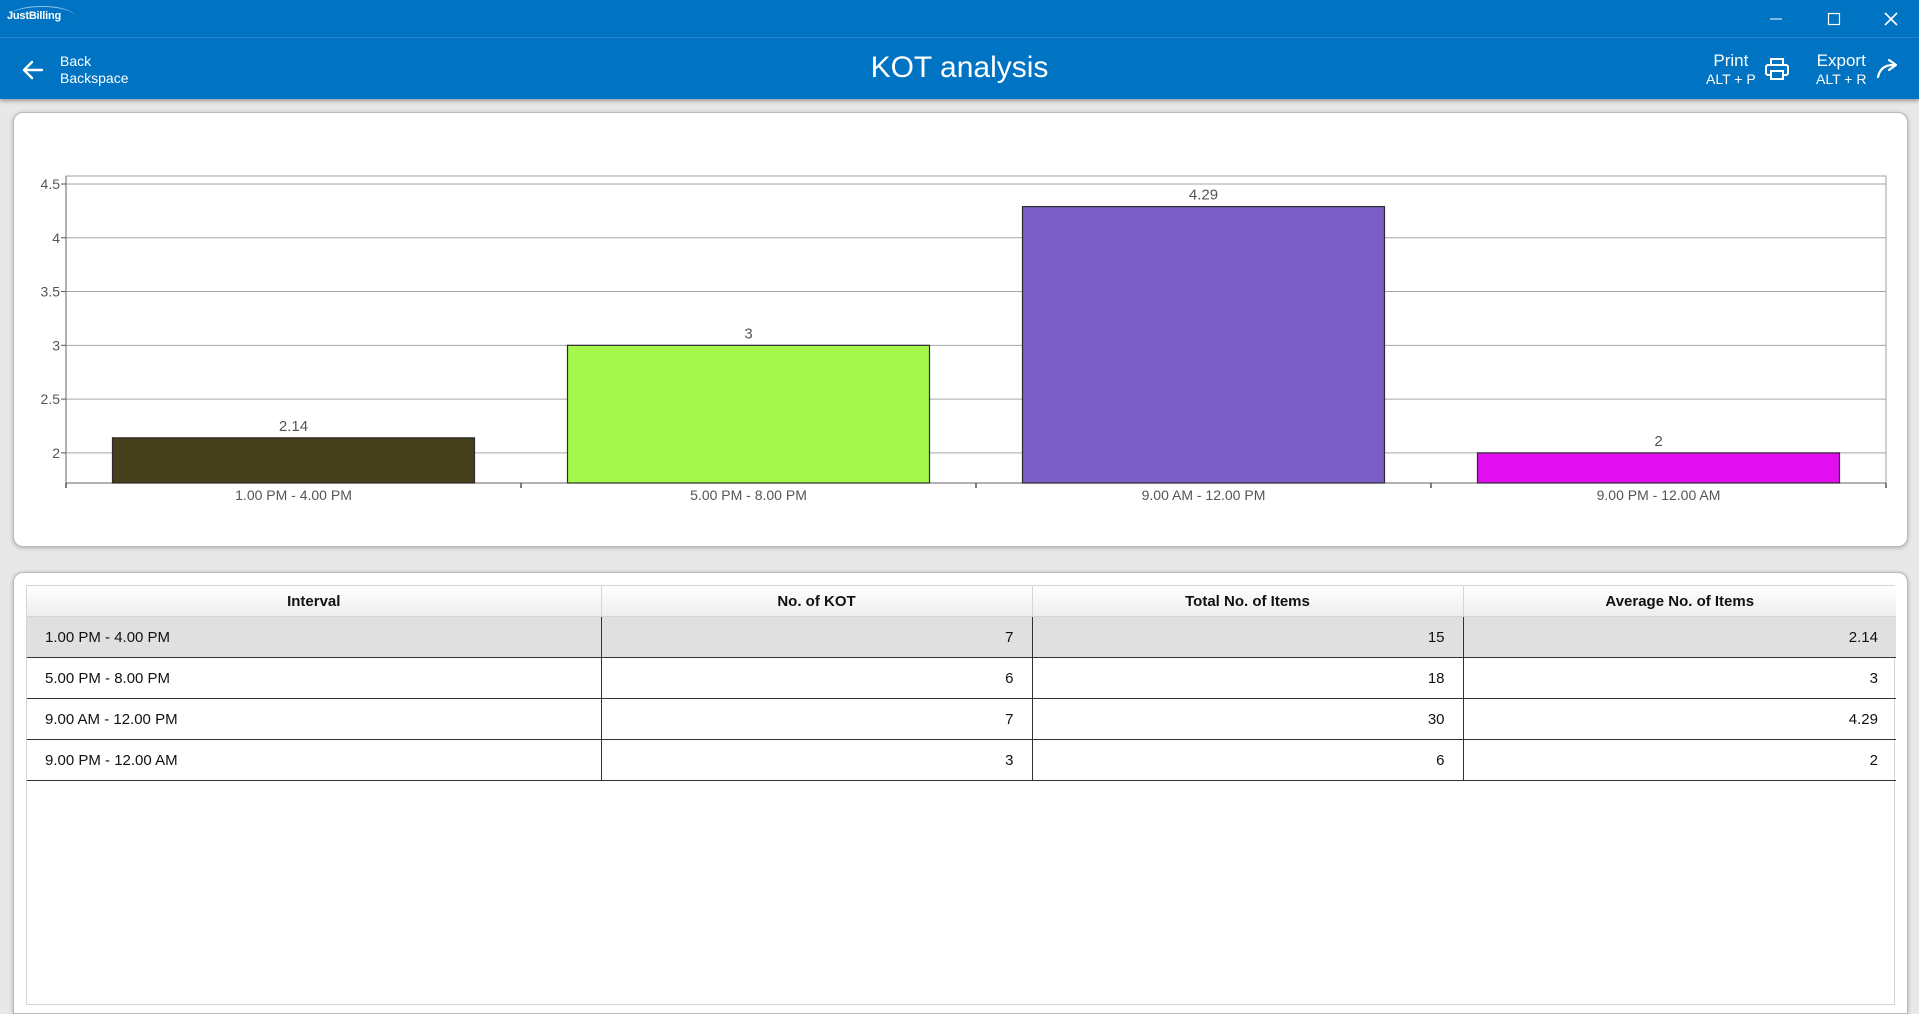 This screenshot has width=1919, height=1014. I want to click on bar-value-label: 4.29, so click(1203, 195).